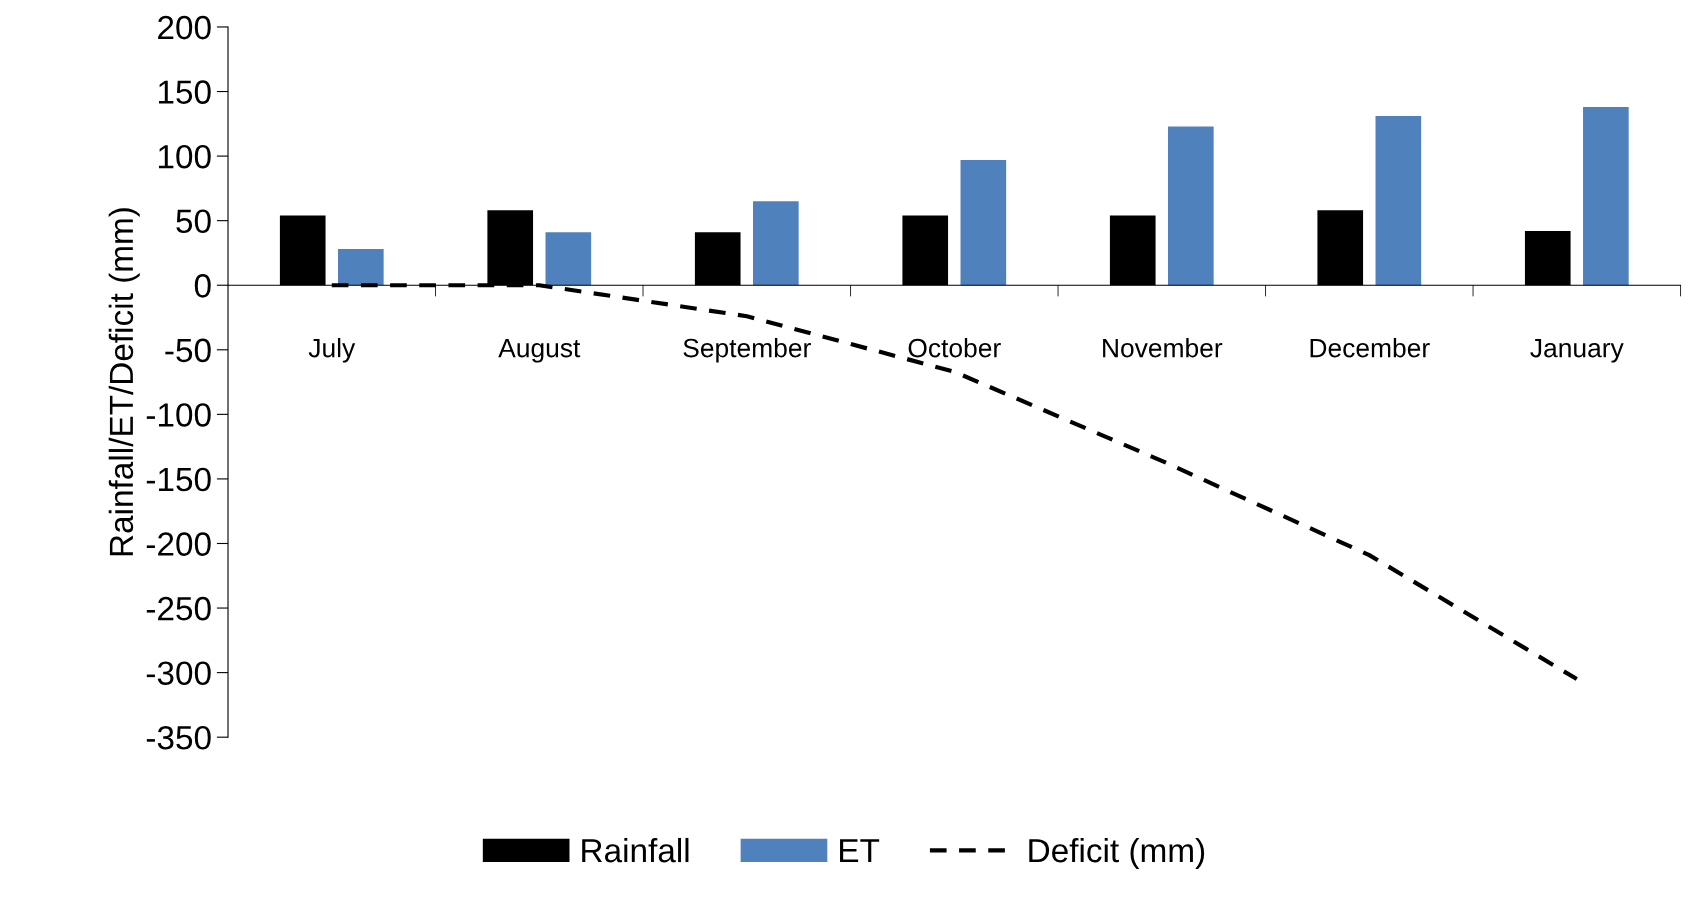  I want to click on x-tick-label: January, so click(1577, 350).